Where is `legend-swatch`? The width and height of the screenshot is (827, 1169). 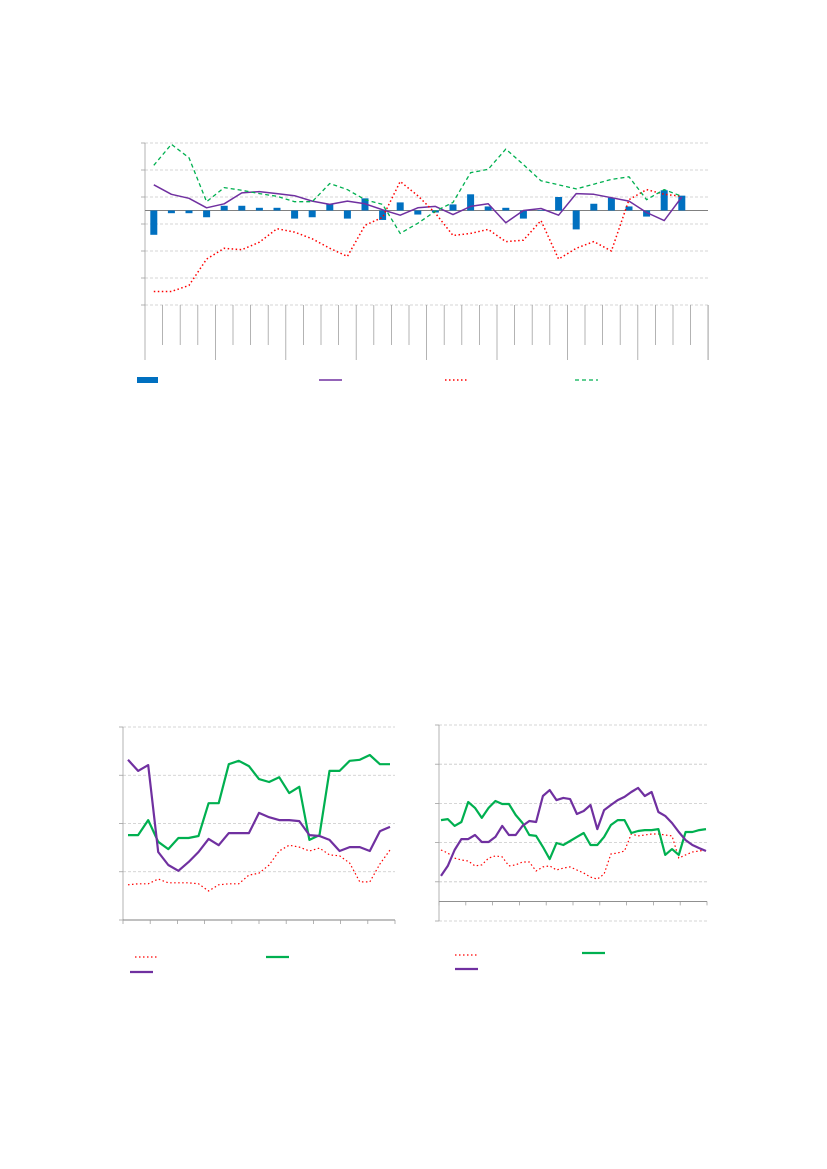 legend-swatch is located at coordinates (147, 380).